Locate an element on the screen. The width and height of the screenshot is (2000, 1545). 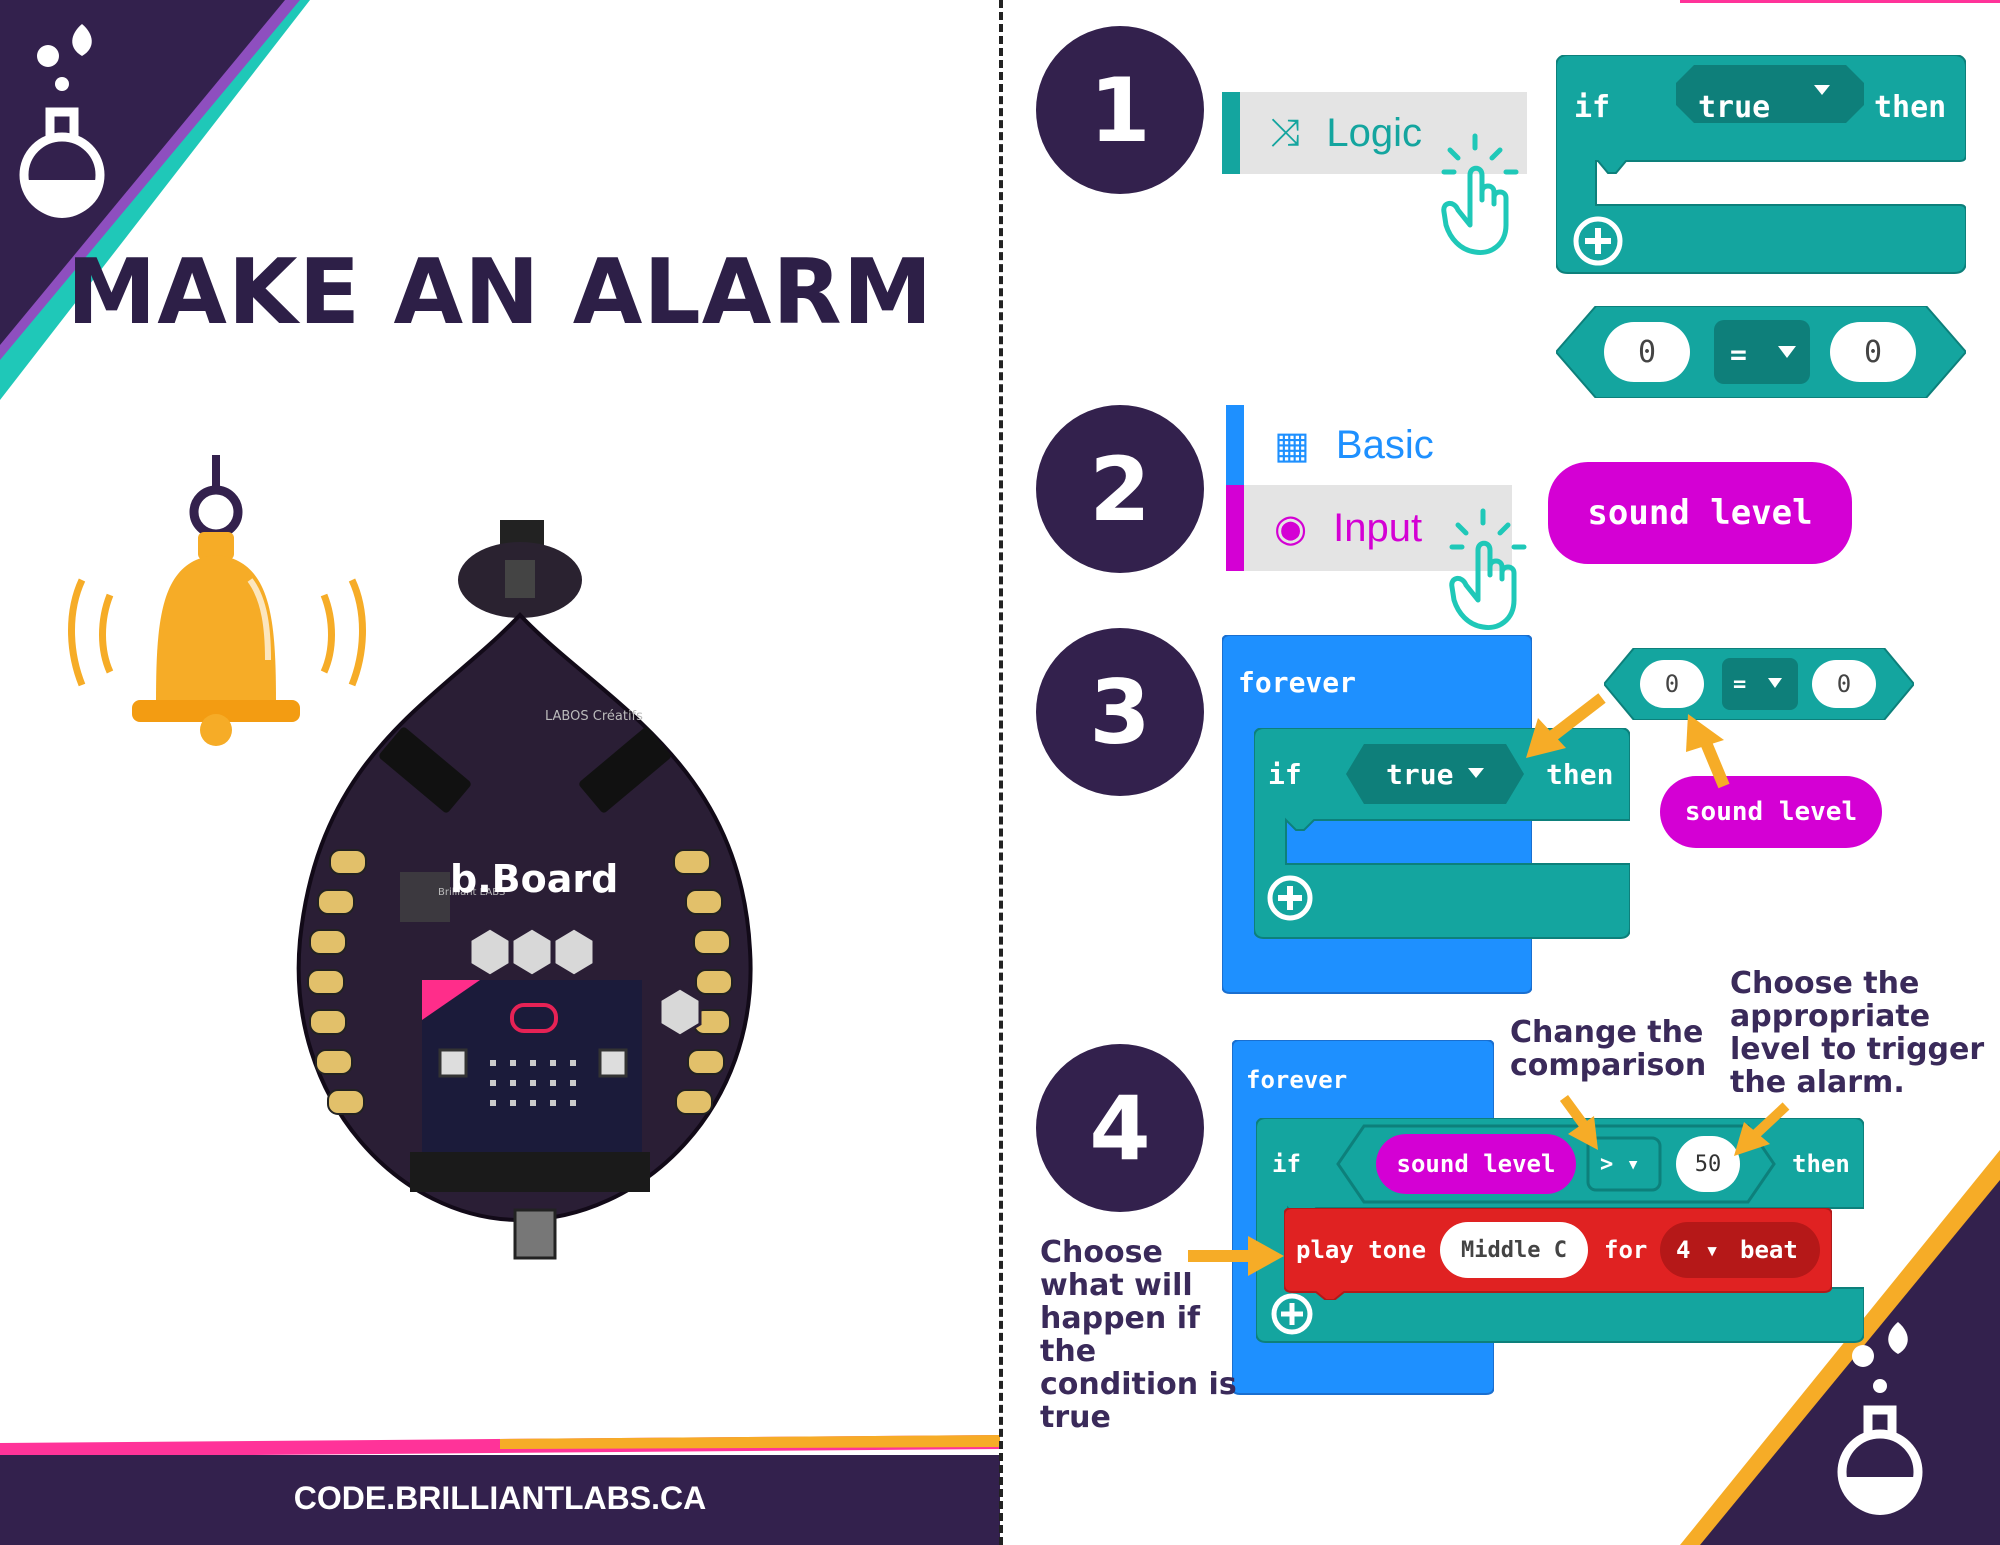
step-4-number: 4 is located at coordinates (1120, 1128).